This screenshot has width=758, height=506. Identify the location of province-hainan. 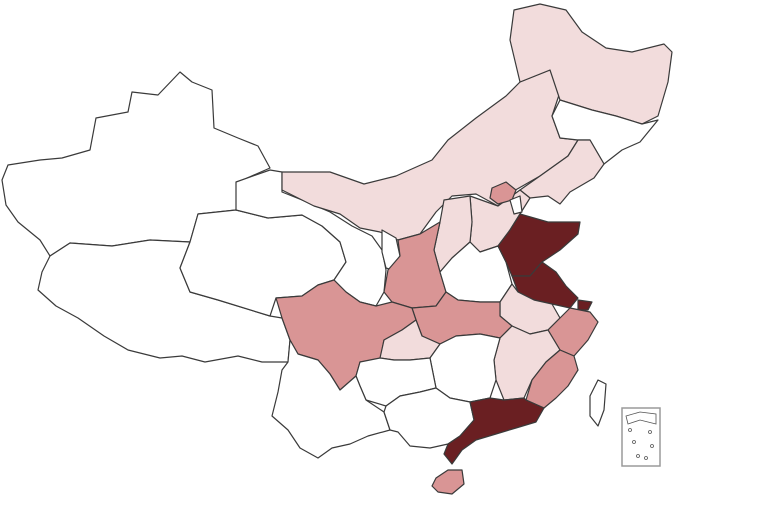
(448, 482).